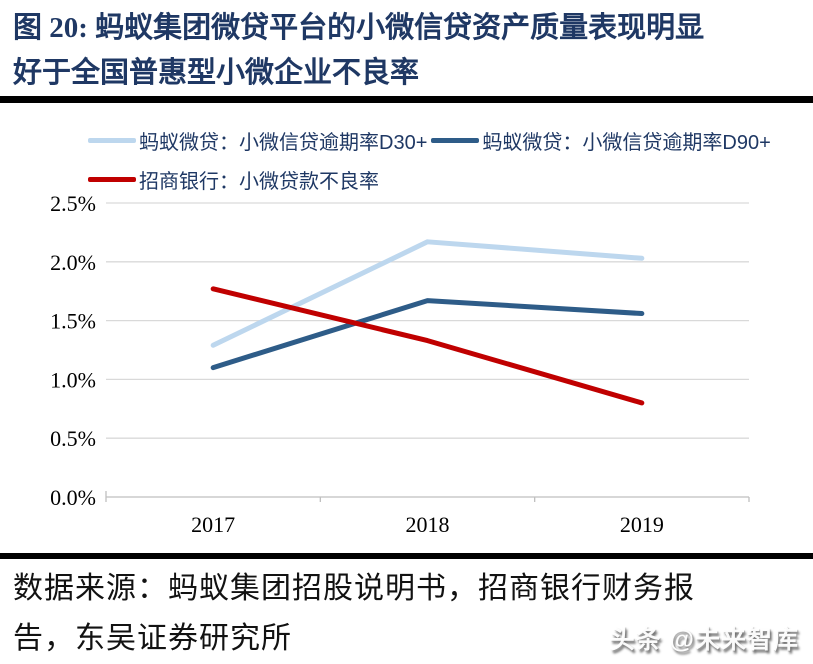  I want to click on legend-item-d90: 蚂蚁微贷：小微信贷逾期率D90+, so click(601, 140).